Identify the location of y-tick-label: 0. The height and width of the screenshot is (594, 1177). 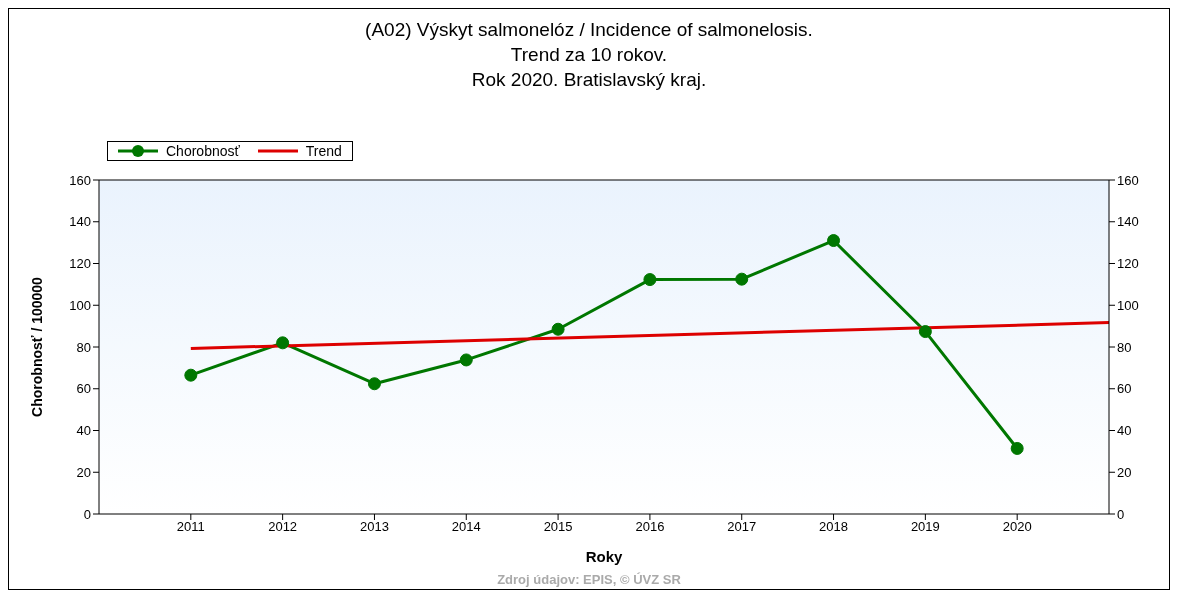
(87, 514).